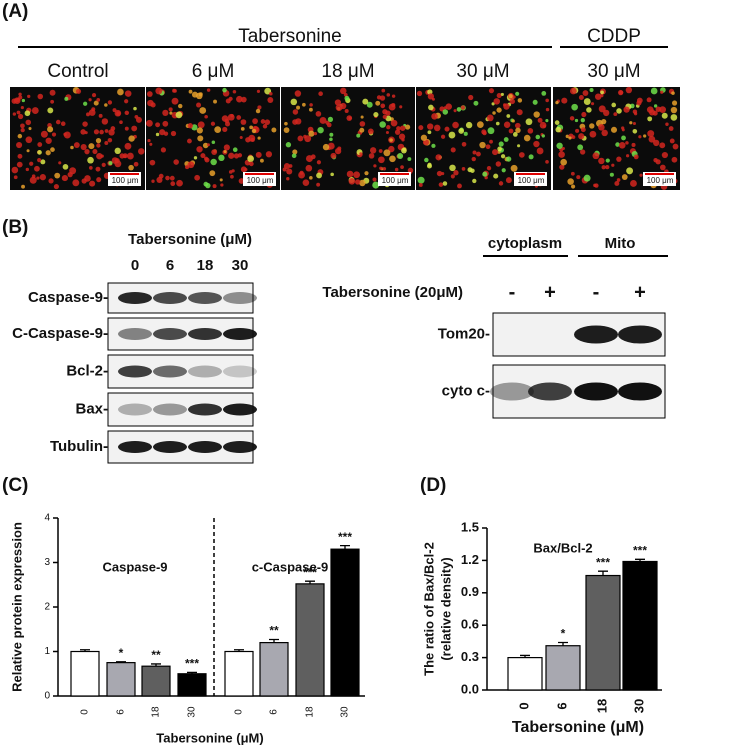  Describe the element at coordinates (563, 634) in the screenshot. I see `significance: *` at that location.